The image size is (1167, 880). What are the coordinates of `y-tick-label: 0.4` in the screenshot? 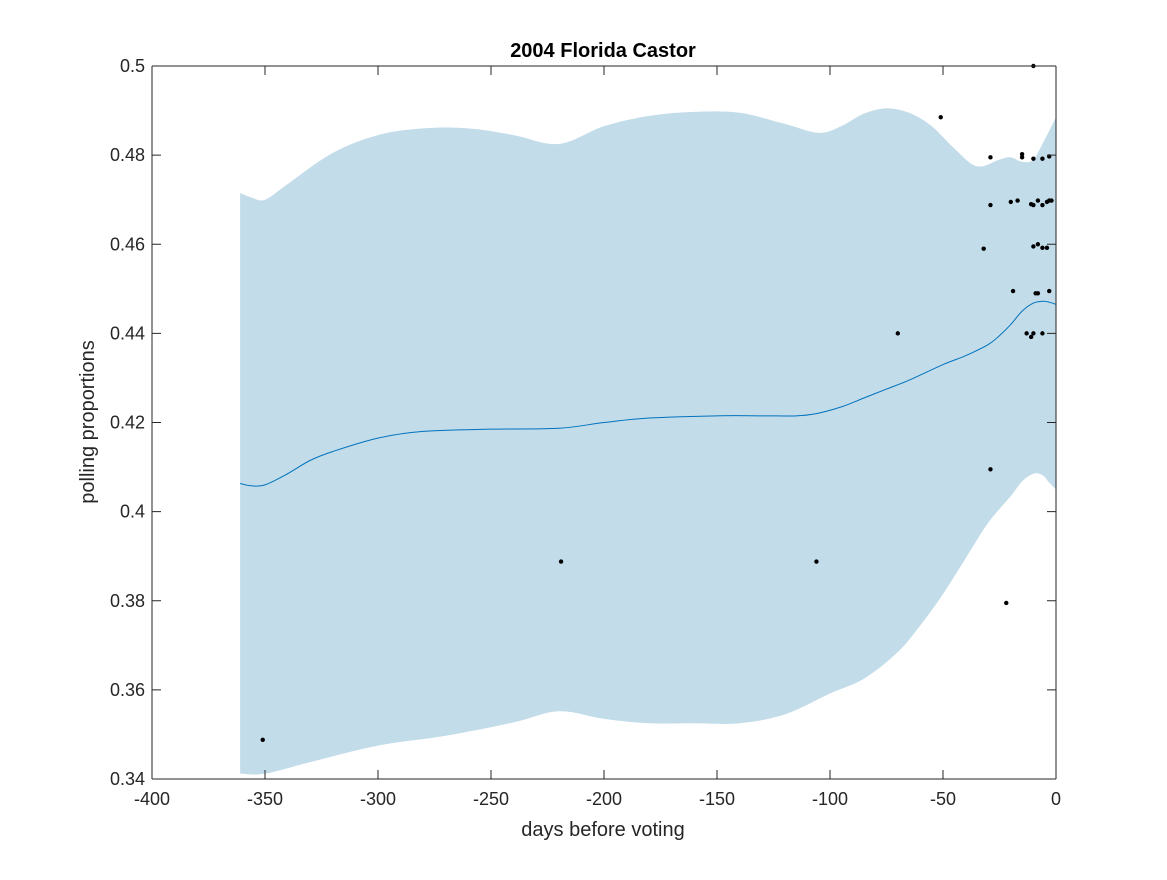 It's located at (132, 512).